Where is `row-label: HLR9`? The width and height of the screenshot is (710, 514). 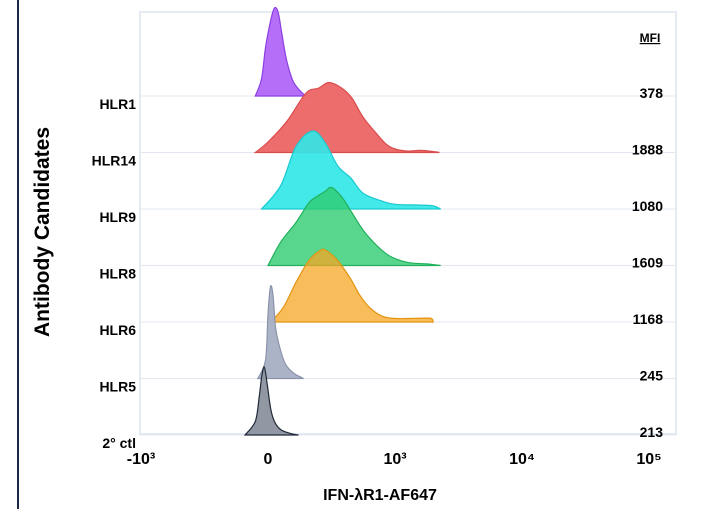 row-label: HLR9 is located at coordinates (117, 217).